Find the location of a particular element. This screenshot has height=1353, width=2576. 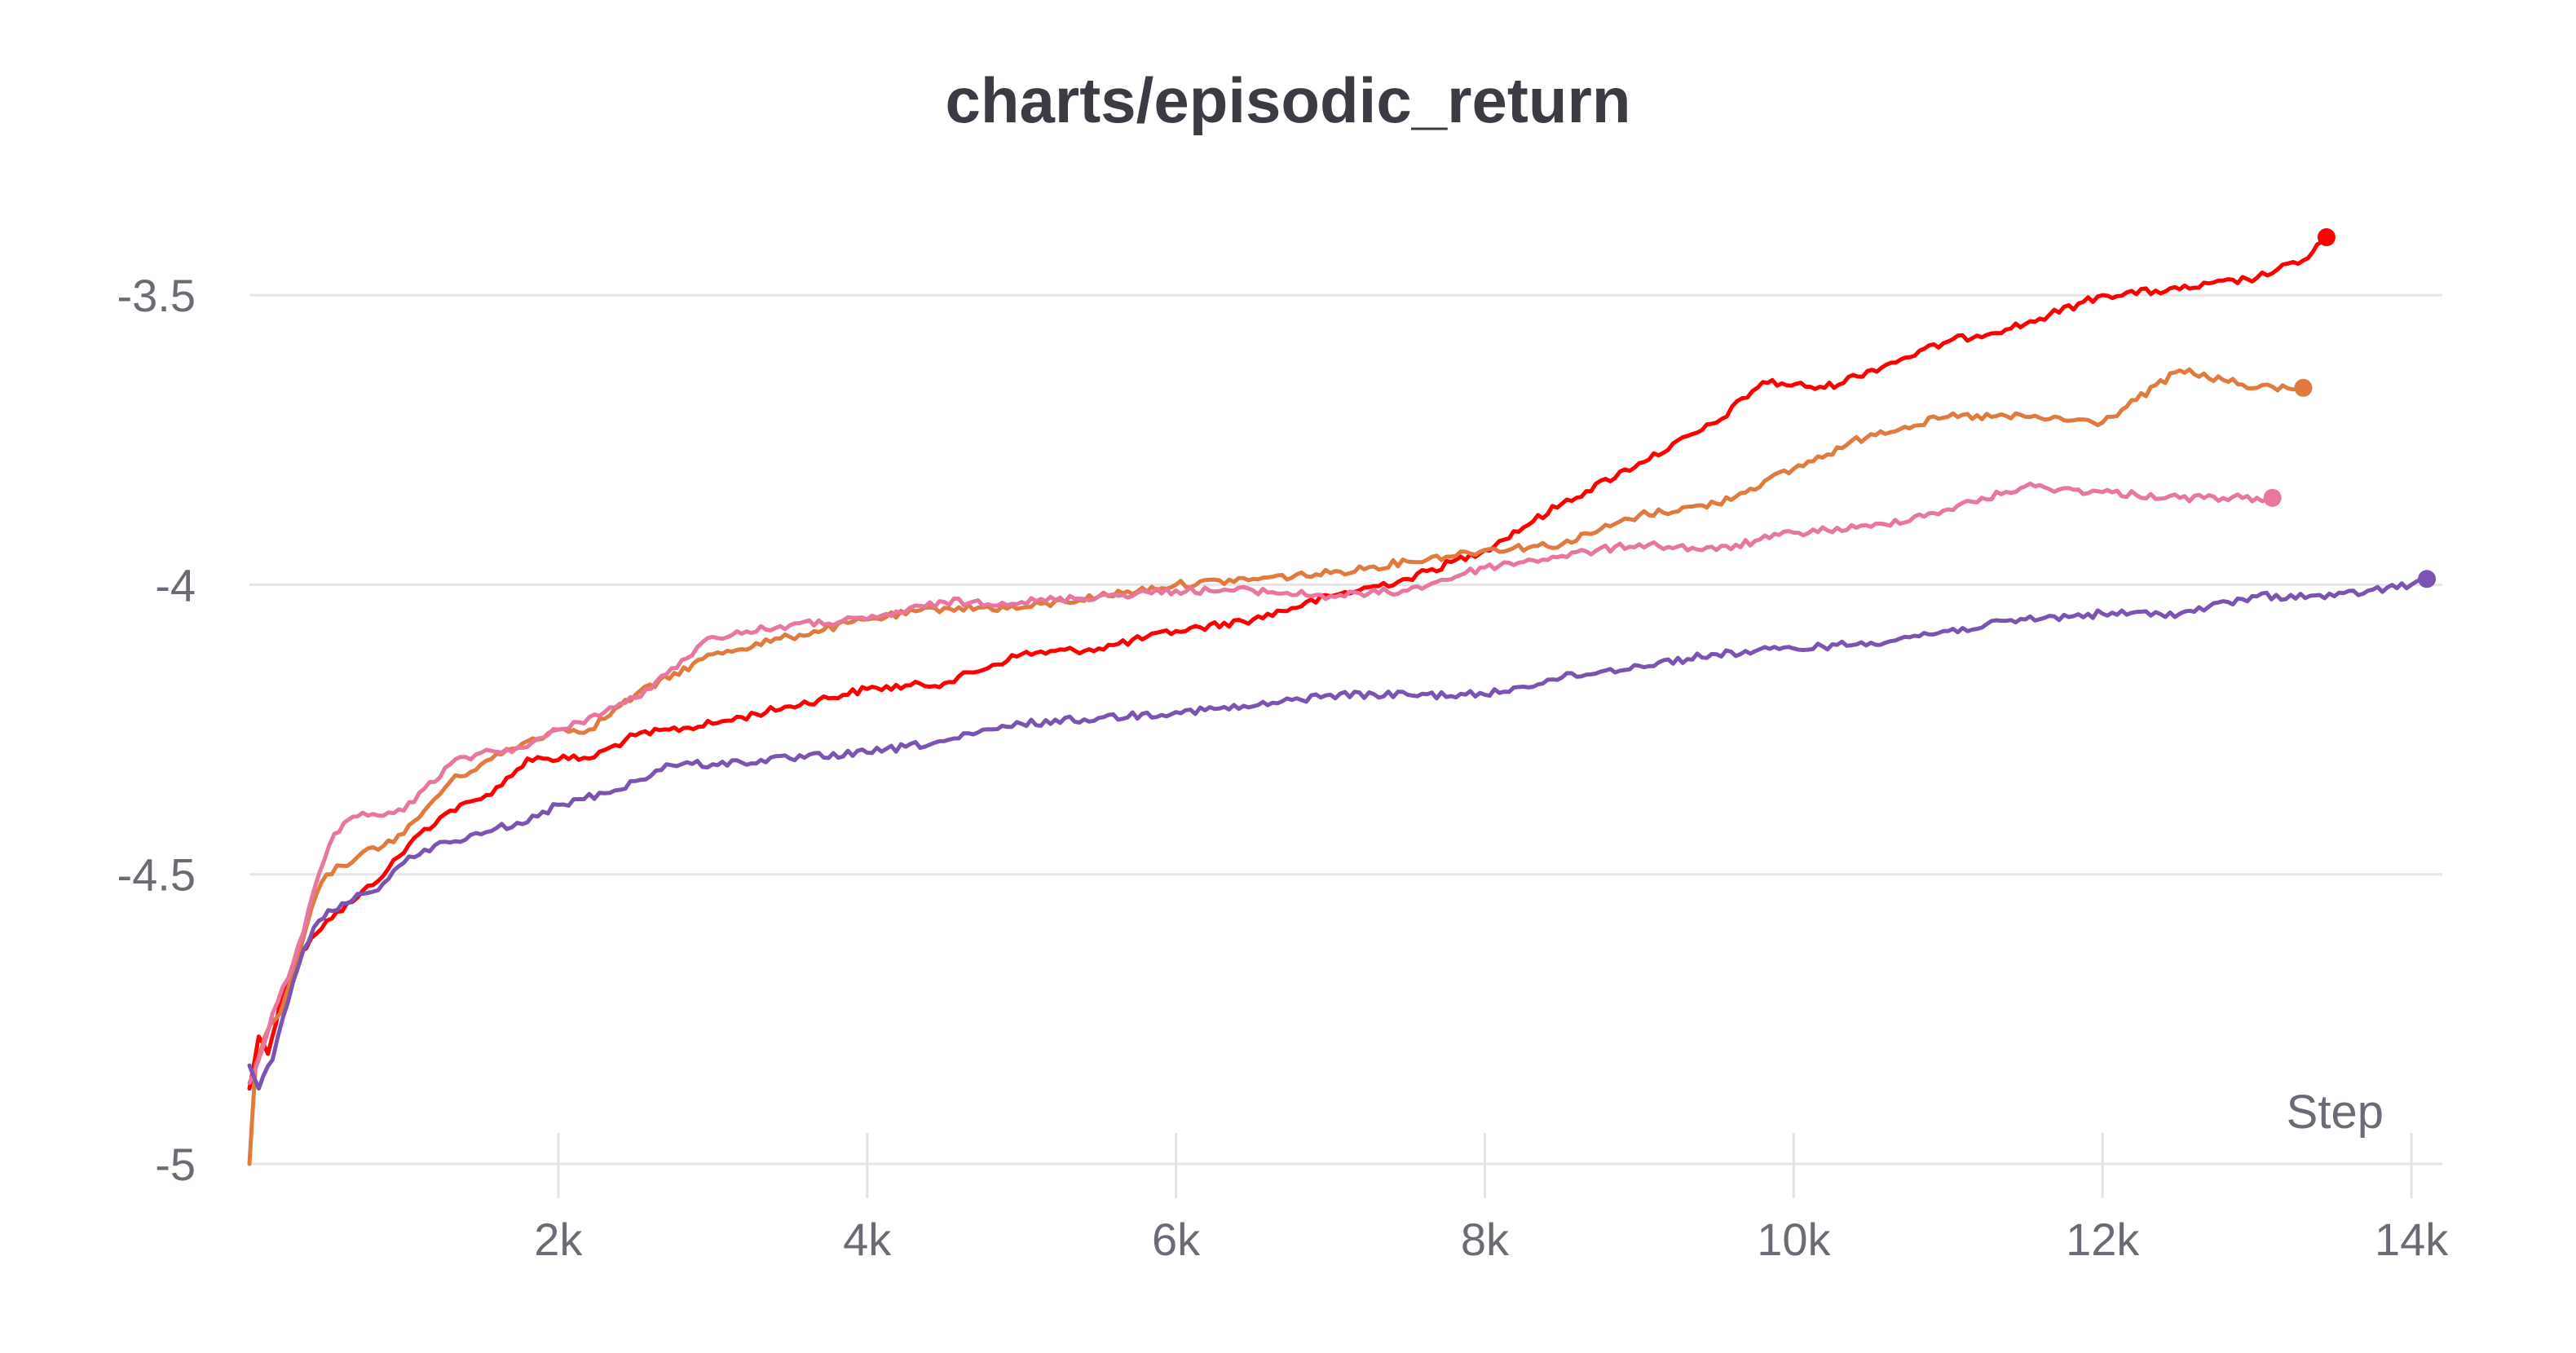

y-tick-label: -3.5 is located at coordinates (156, 295).